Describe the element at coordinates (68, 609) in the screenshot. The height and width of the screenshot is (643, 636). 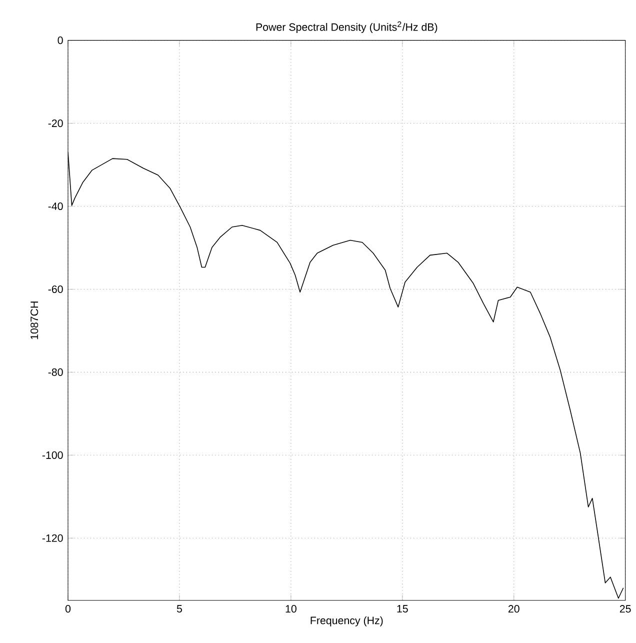
I see `x-tick-label: 0` at that location.